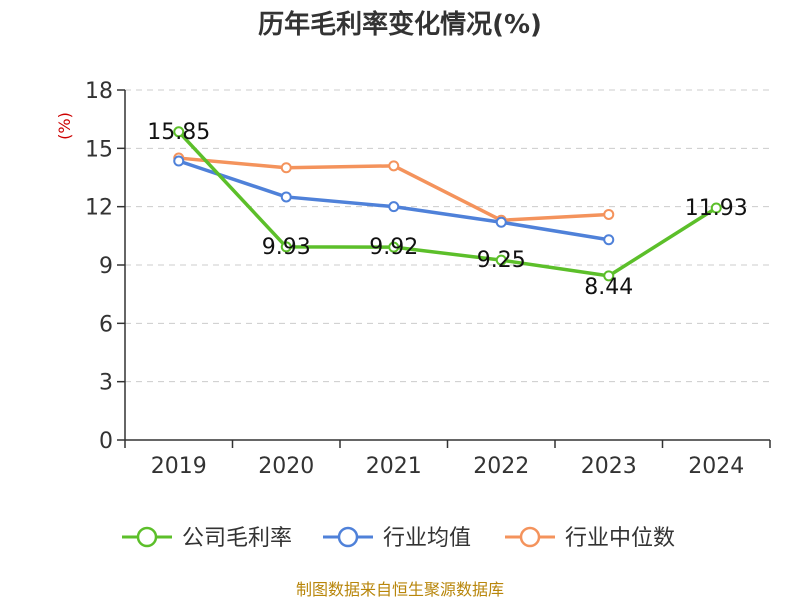 This screenshot has width=800, height=600. I want to click on legend-item: 行业中位数, so click(590, 538).